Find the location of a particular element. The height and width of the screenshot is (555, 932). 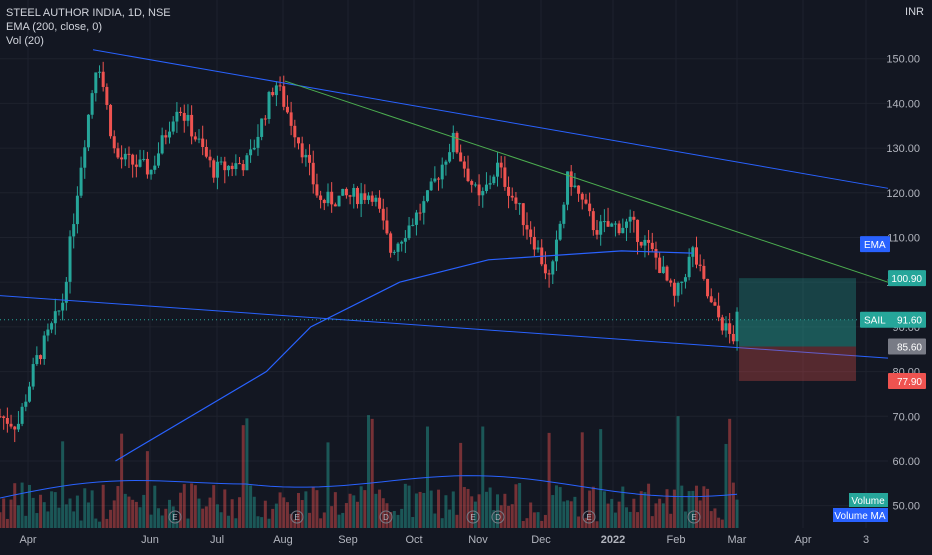

legend-ema: EMA (200, close, 0) is located at coordinates (54, 27).